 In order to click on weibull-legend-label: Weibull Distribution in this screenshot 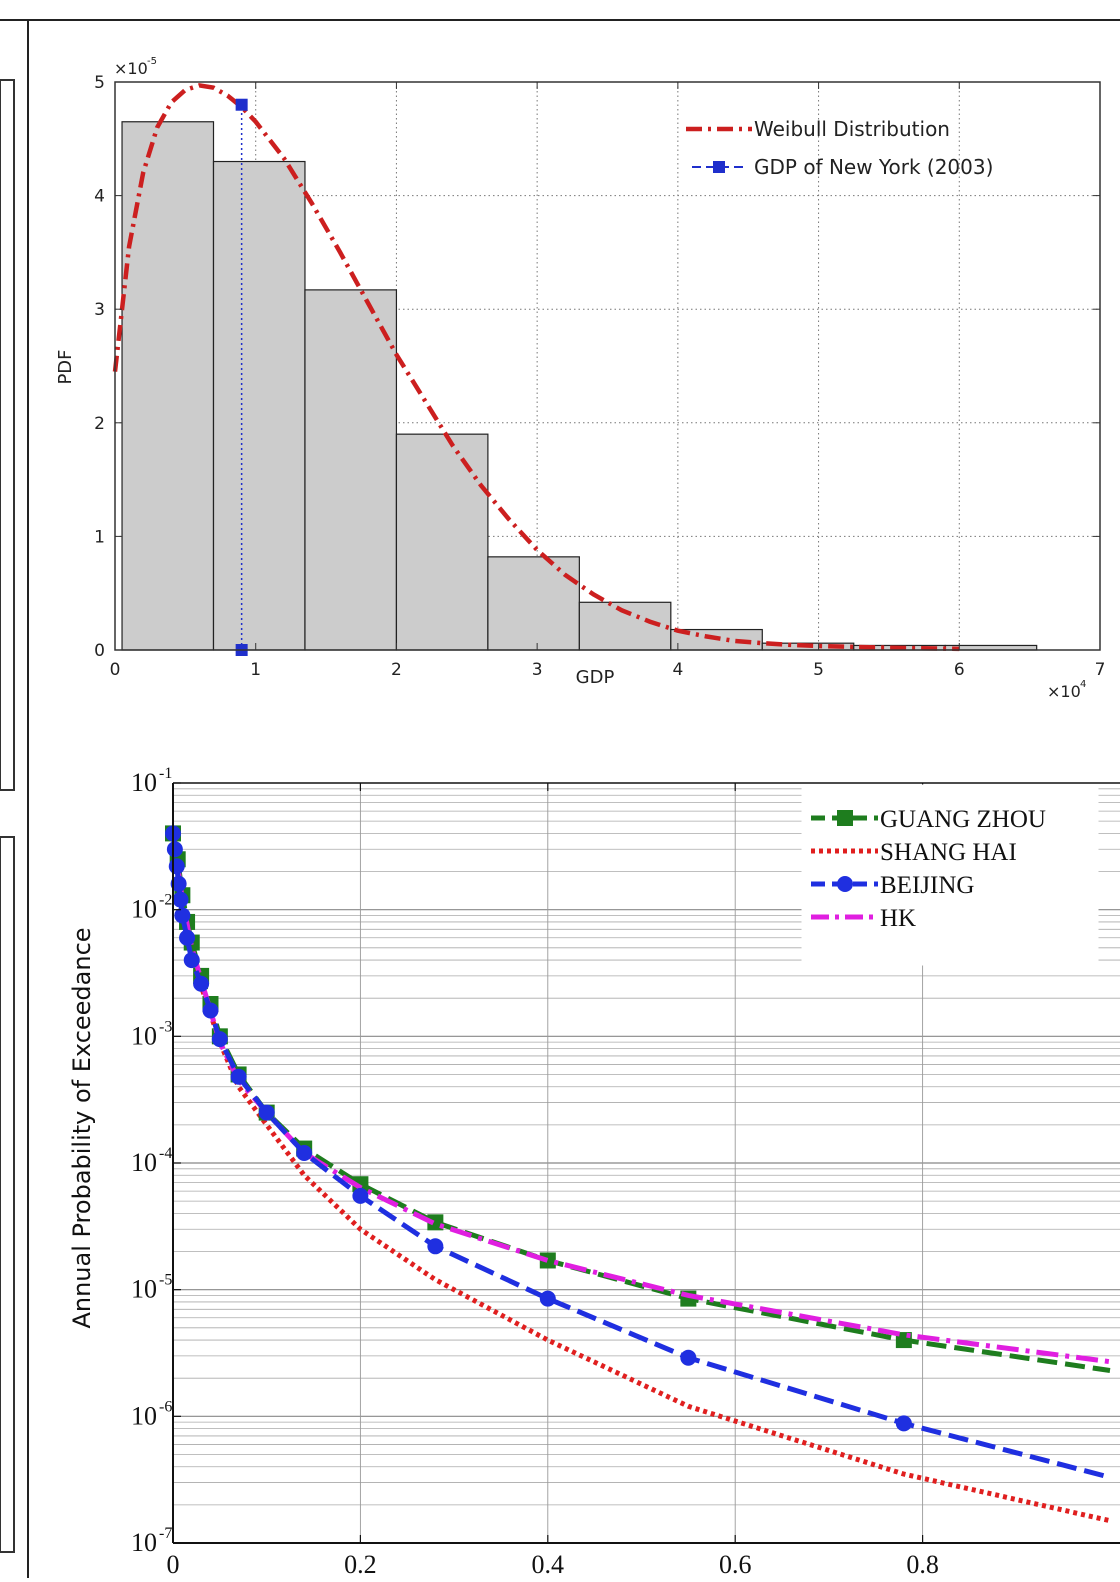, I will do `click(852, 129)`.